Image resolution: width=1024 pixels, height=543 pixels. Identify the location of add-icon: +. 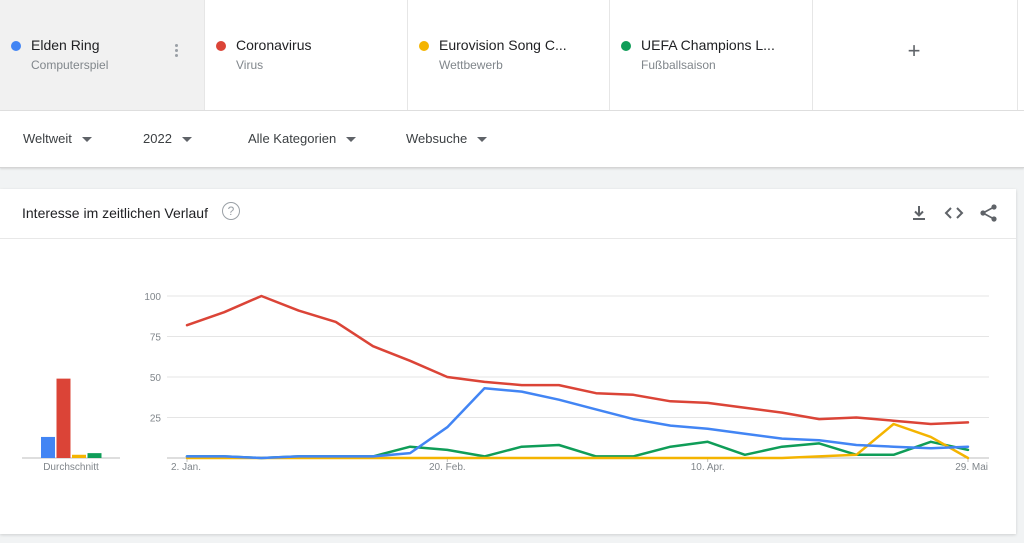
(914, 50).